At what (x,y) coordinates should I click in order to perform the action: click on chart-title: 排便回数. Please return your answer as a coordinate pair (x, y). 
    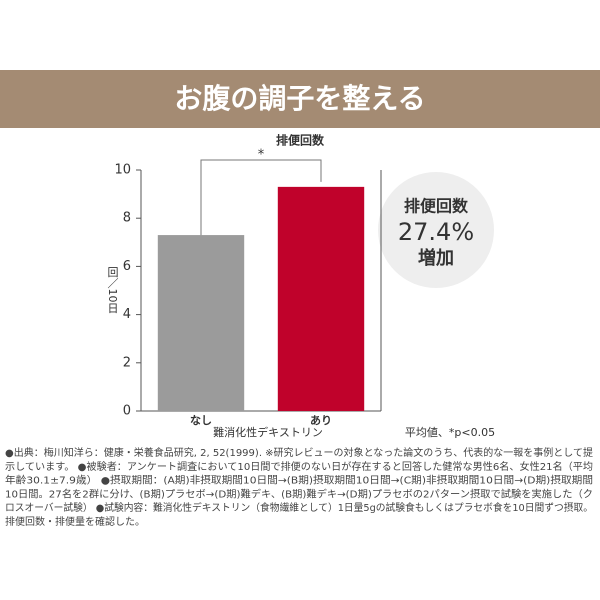
    Looking at the image, I should click on (300, 140).